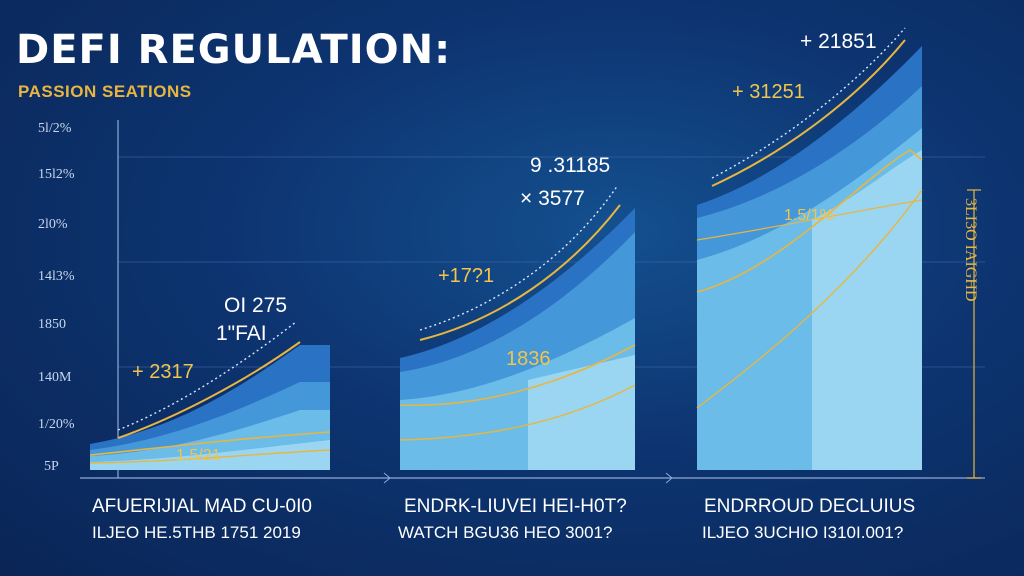  I want to click on callout-label: + 21851, so click(838, 41).